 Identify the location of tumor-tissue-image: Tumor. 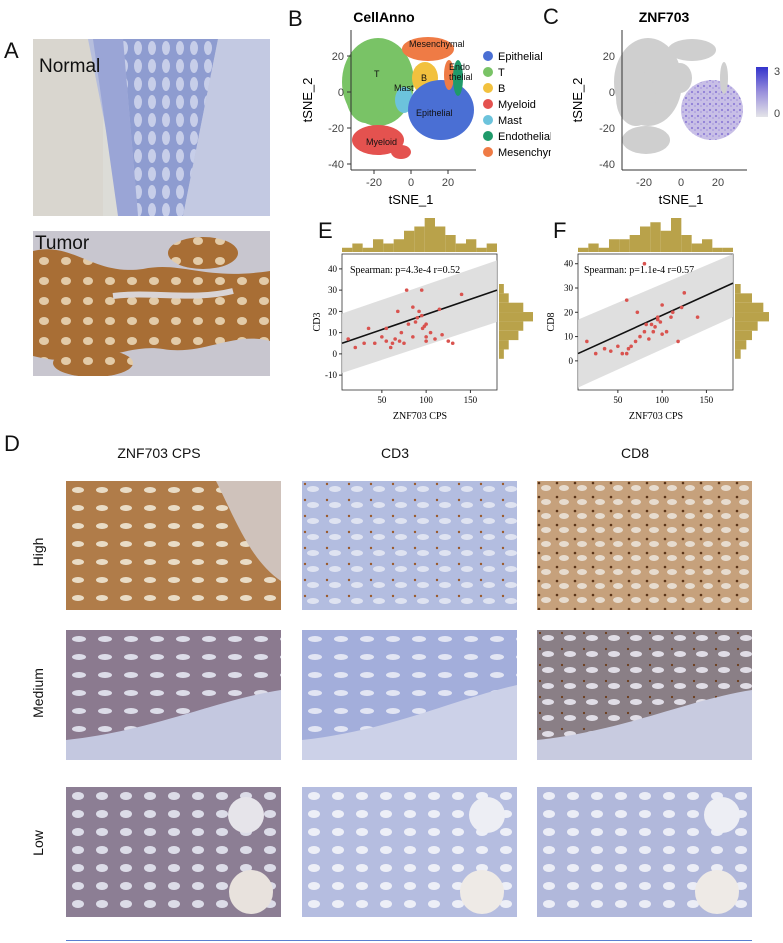
(151, 303).